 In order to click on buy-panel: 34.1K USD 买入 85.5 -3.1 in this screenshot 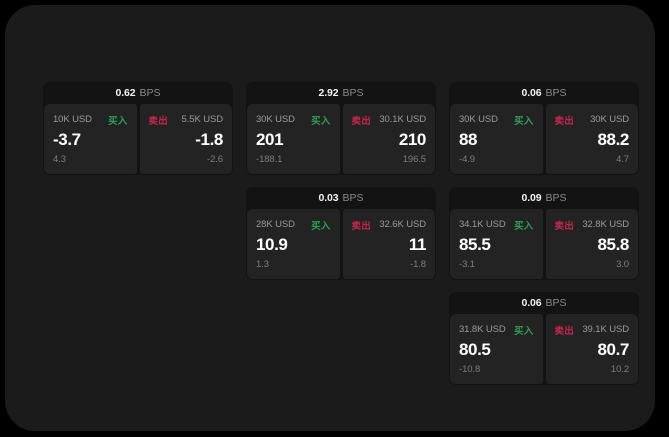, I will do `click(496, 244)`.